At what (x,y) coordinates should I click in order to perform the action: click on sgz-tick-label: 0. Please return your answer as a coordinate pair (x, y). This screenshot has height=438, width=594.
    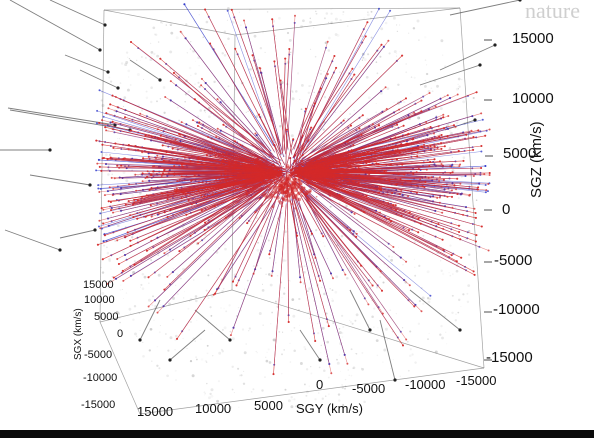
    Looking at the image, I should click on (506, 209).